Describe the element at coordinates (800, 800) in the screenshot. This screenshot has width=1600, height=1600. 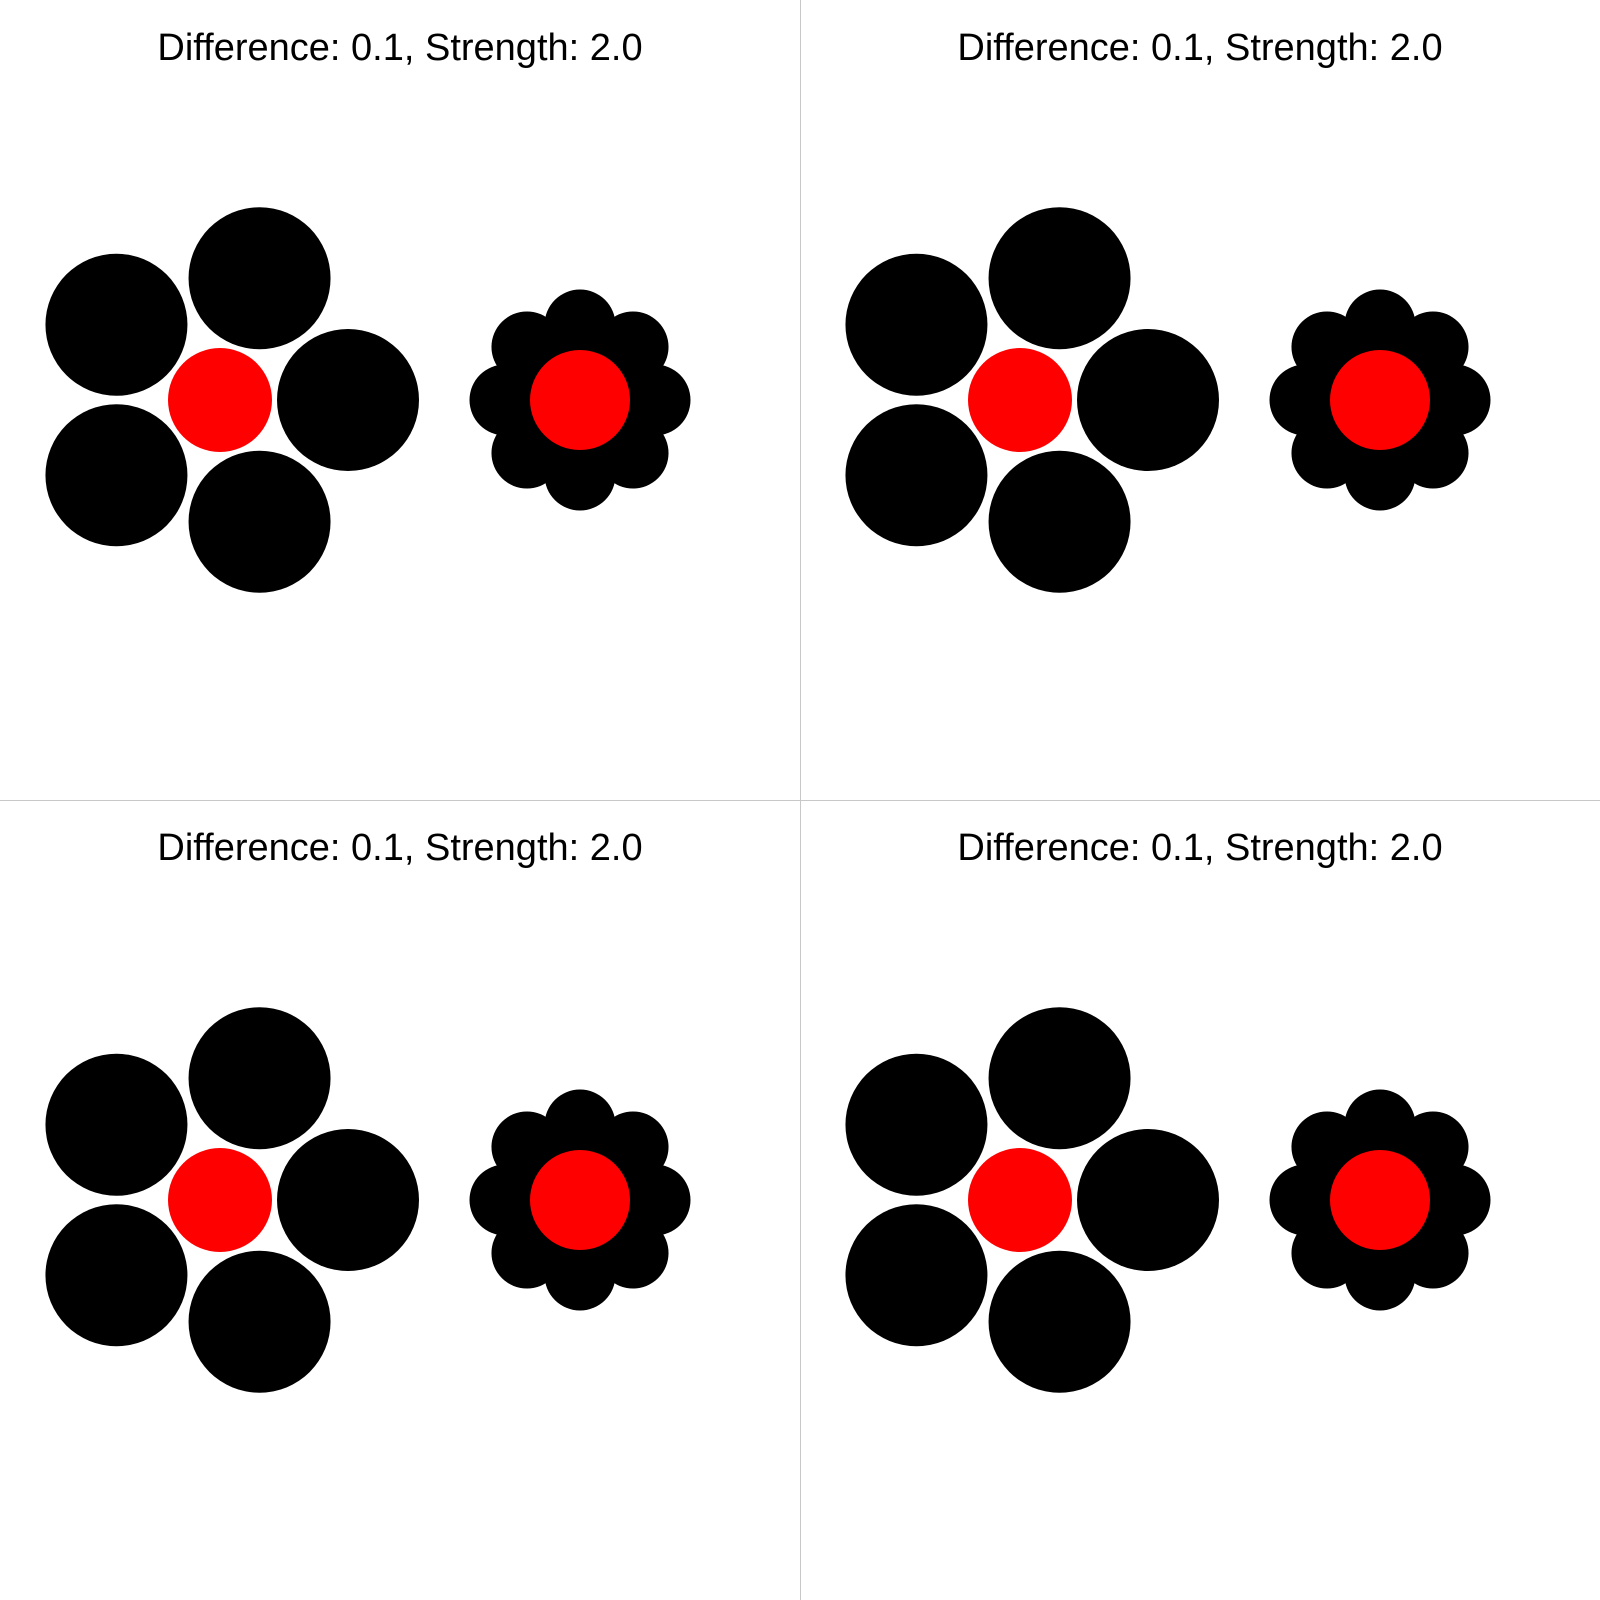
I see `horizontal-divider` at that location.